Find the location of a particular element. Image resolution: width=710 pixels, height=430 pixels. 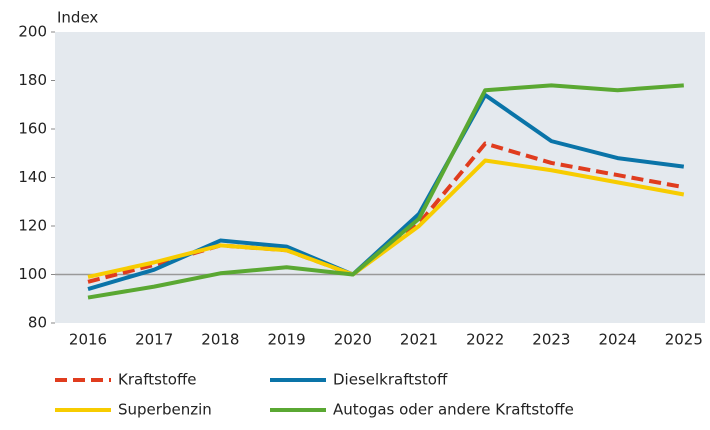

y-tick-label: 100 is located at coordinates (32, 274).